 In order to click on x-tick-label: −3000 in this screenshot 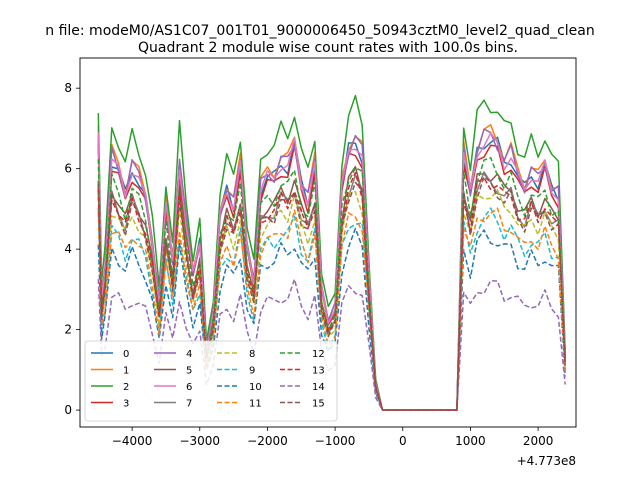, I will do `click(199, 441)`.